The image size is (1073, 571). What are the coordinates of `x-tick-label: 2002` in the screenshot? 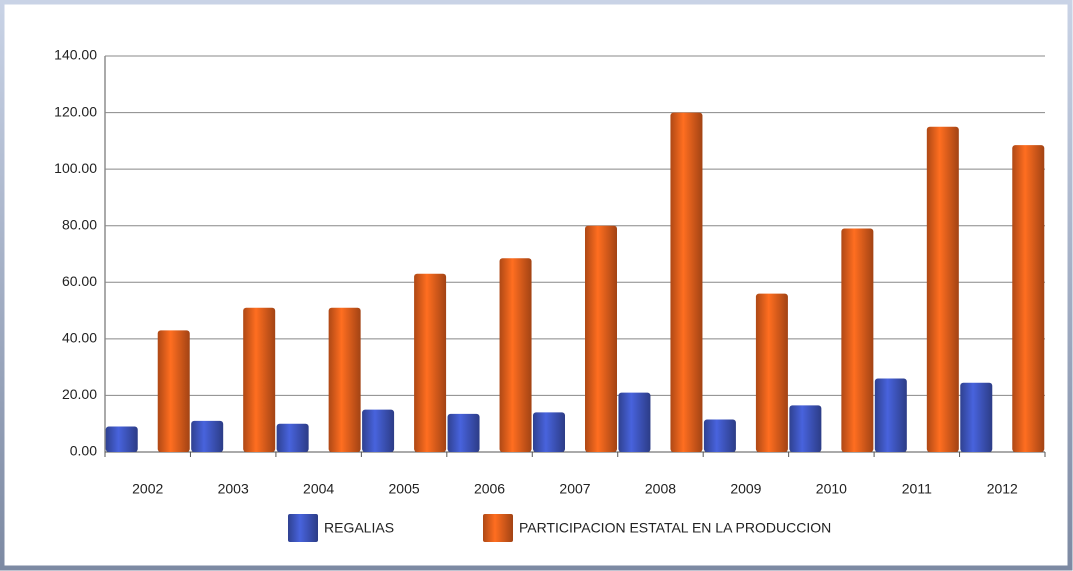 It's located at (147, 489).